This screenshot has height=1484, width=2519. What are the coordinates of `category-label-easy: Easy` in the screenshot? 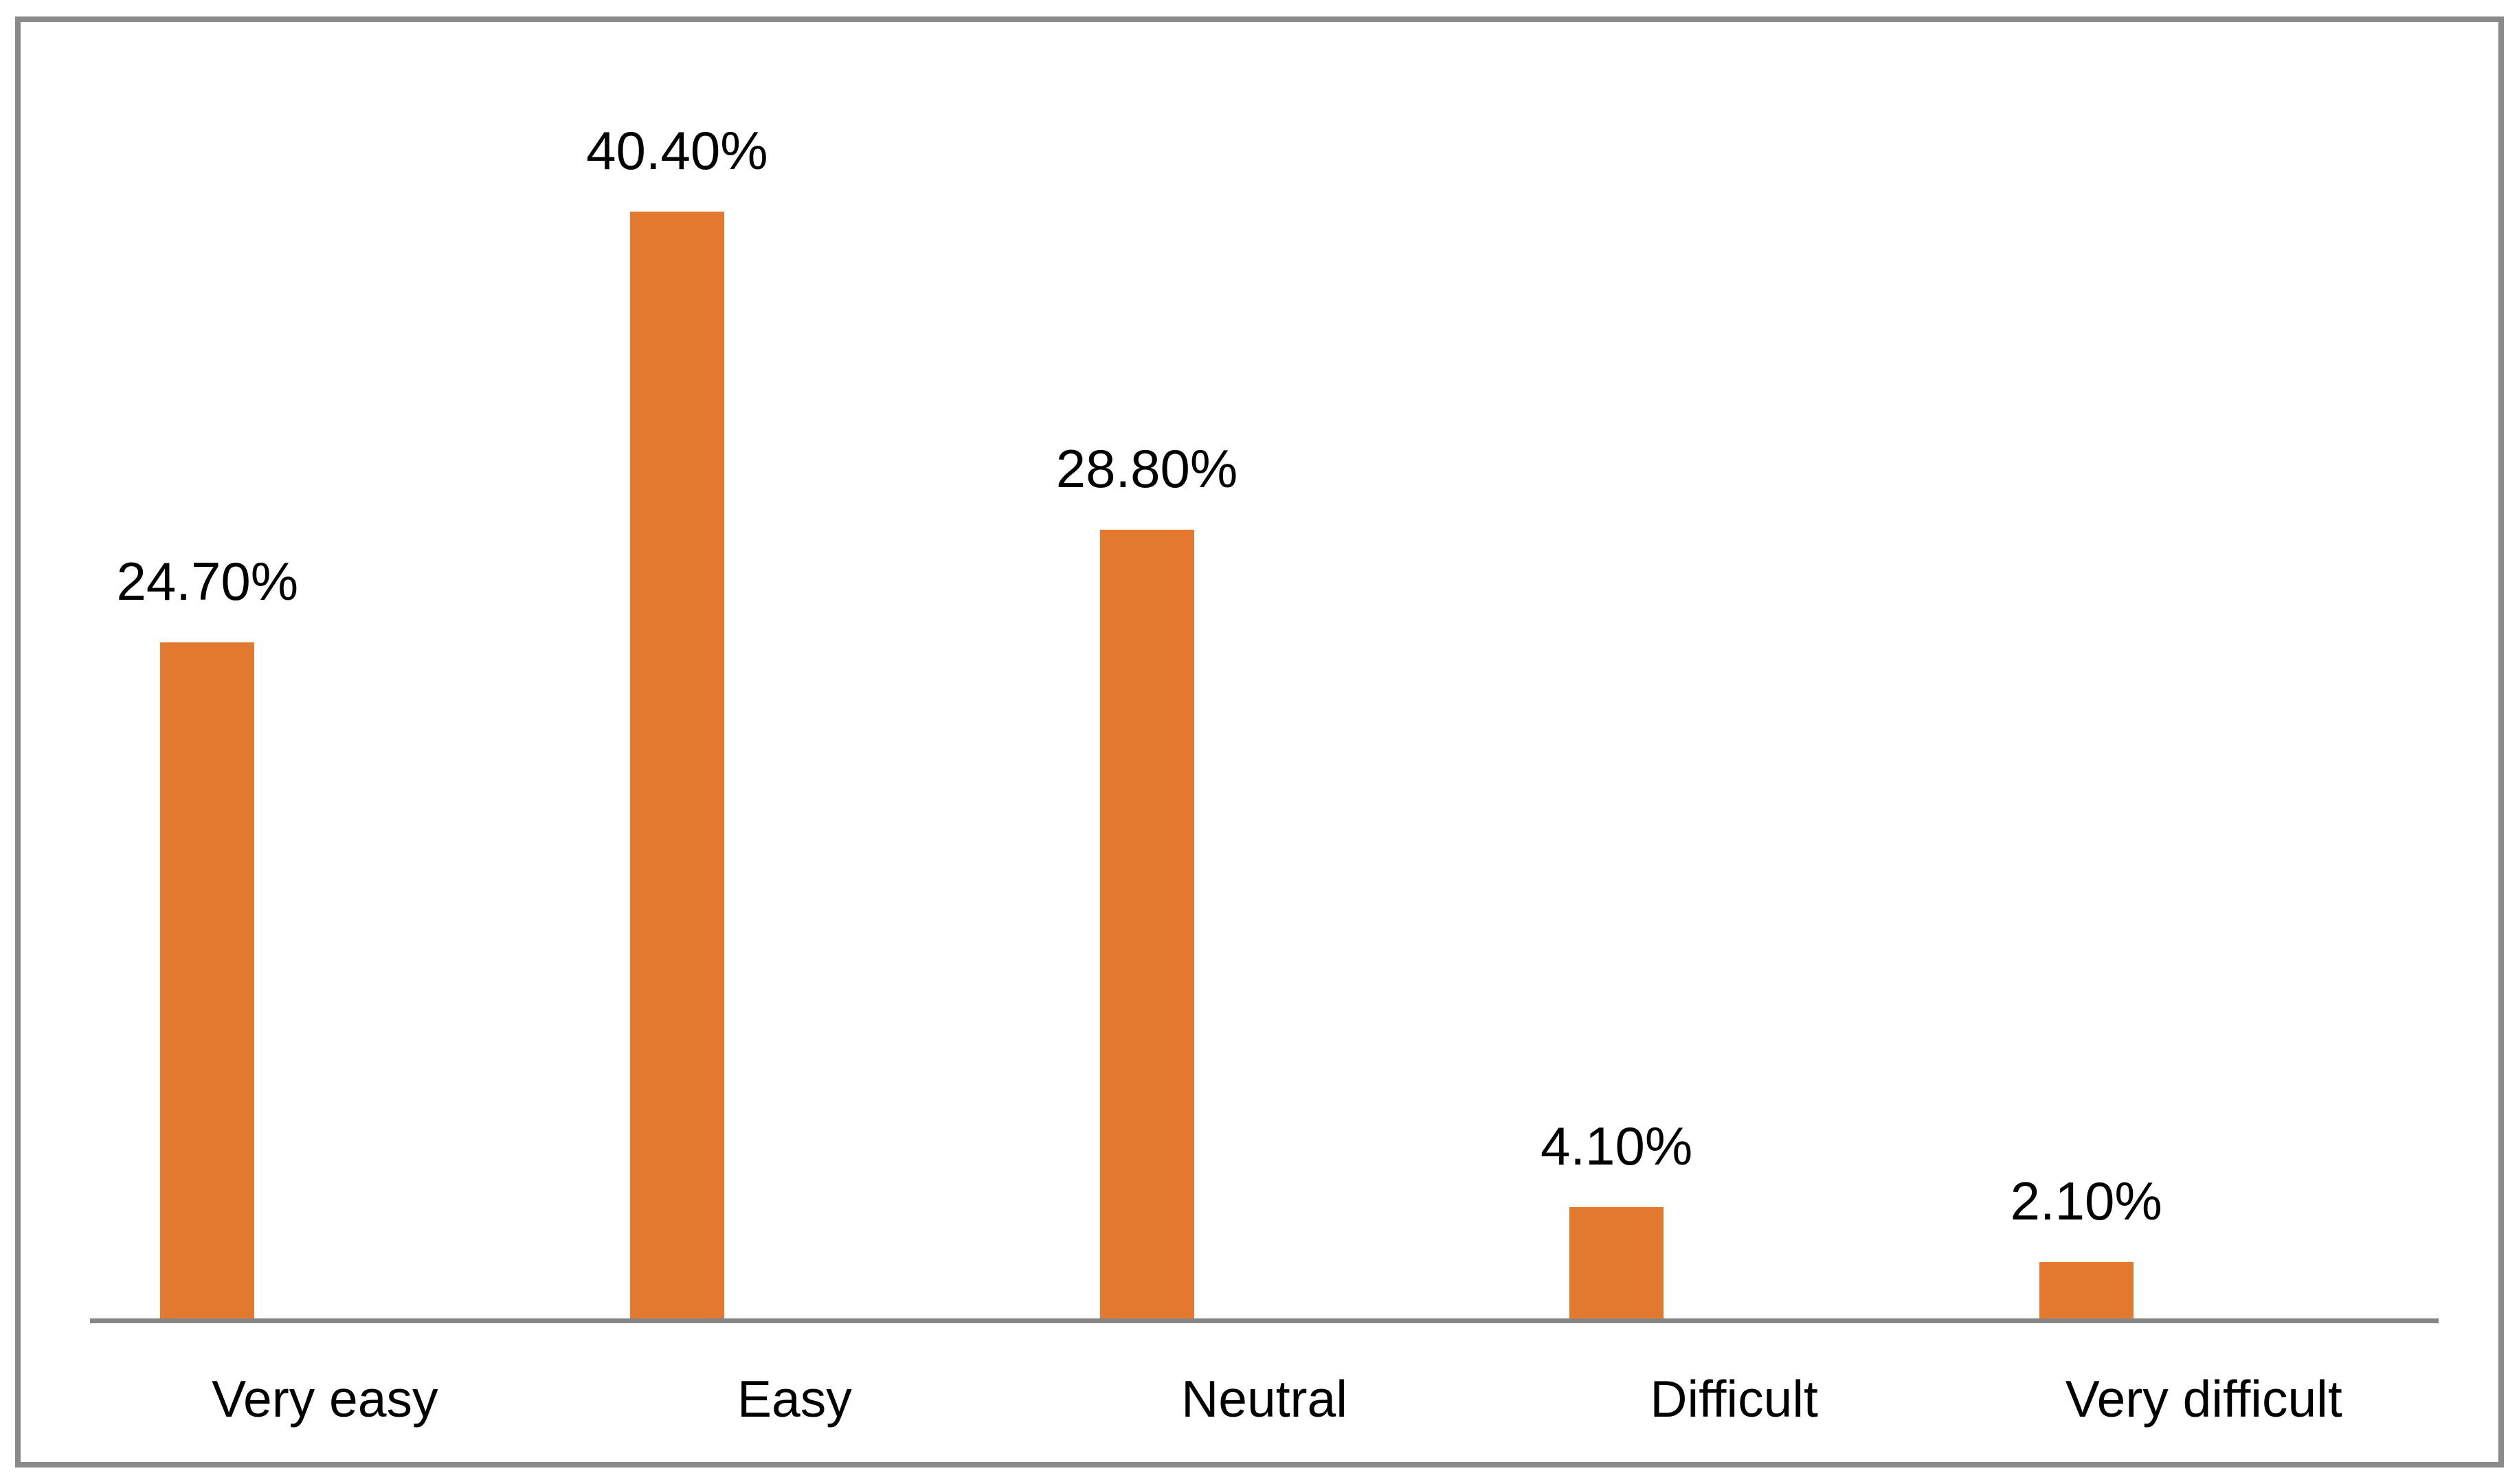 It's located at (794, 1399).